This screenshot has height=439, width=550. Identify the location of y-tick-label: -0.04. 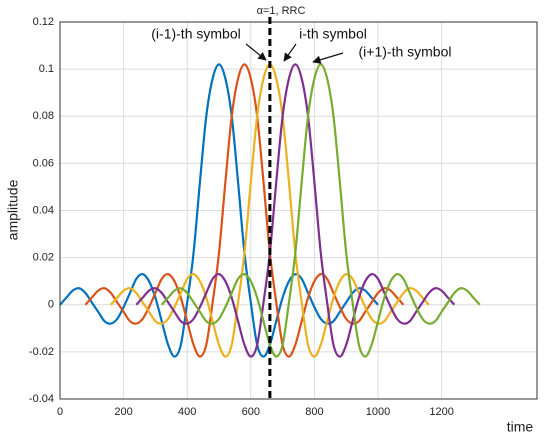
(41, 399).